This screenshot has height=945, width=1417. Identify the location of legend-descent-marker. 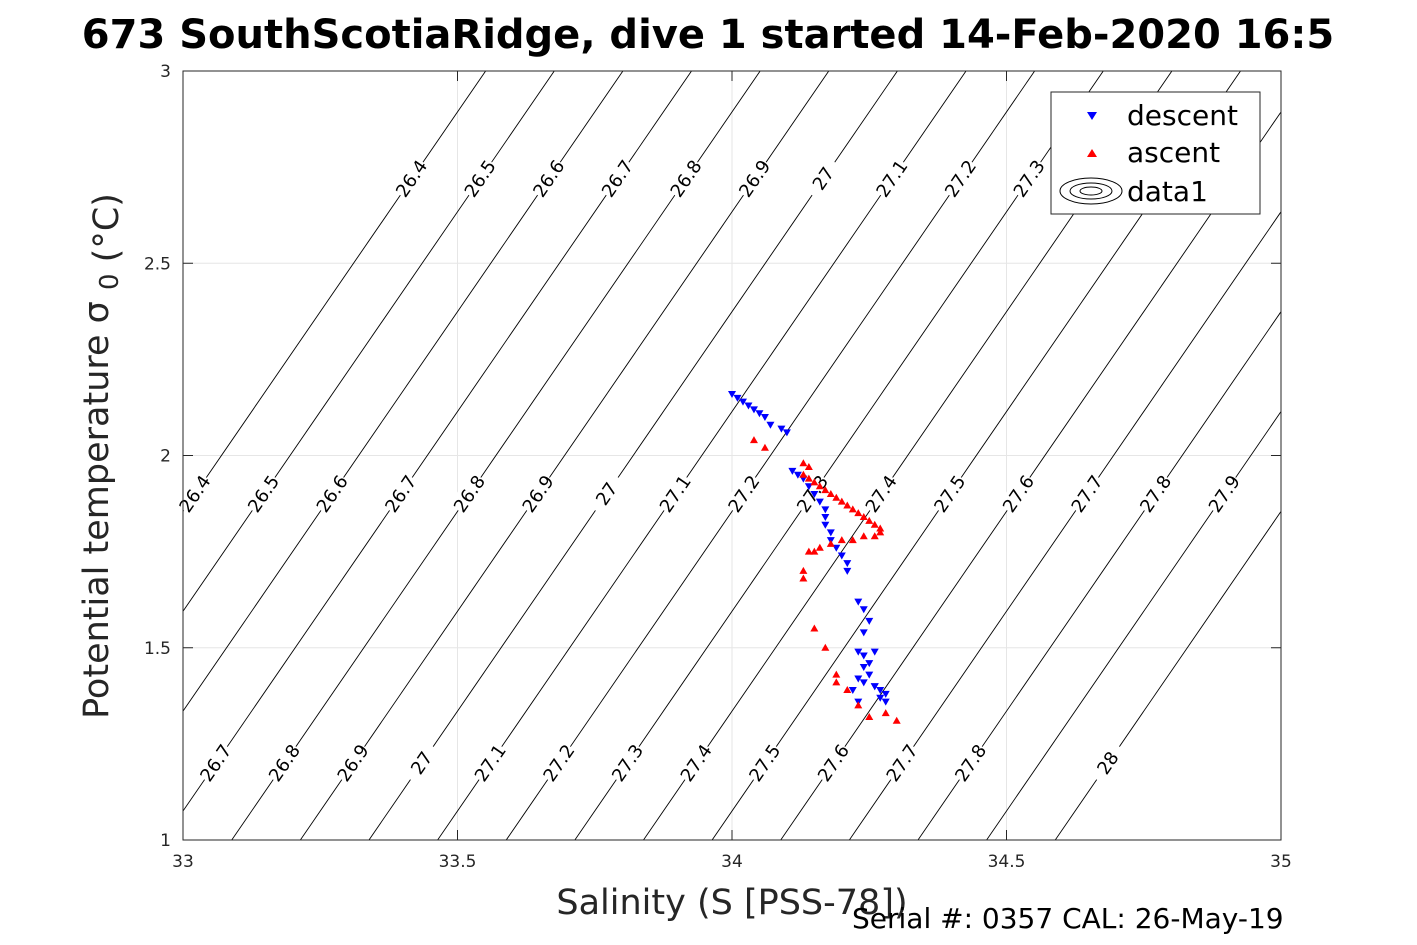
(1092, 116).